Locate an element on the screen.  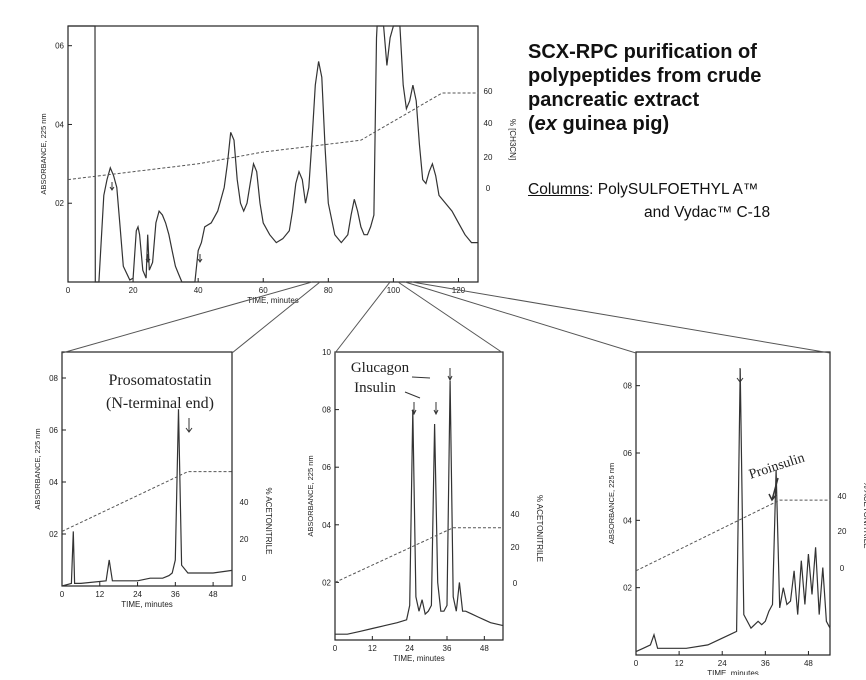
main-x-tick-label: 60 is located at coordinates (263, 290).